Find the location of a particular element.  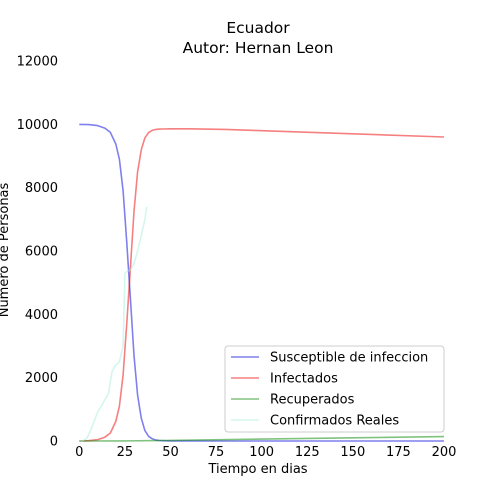

y-tick-label: 6000 is located at coordinates (41, 252).